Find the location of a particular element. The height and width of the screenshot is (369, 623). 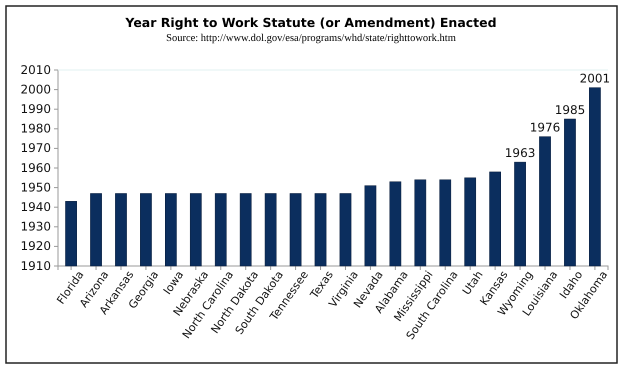

y-tick-label: 2010 is located at coordinates (35, 69).